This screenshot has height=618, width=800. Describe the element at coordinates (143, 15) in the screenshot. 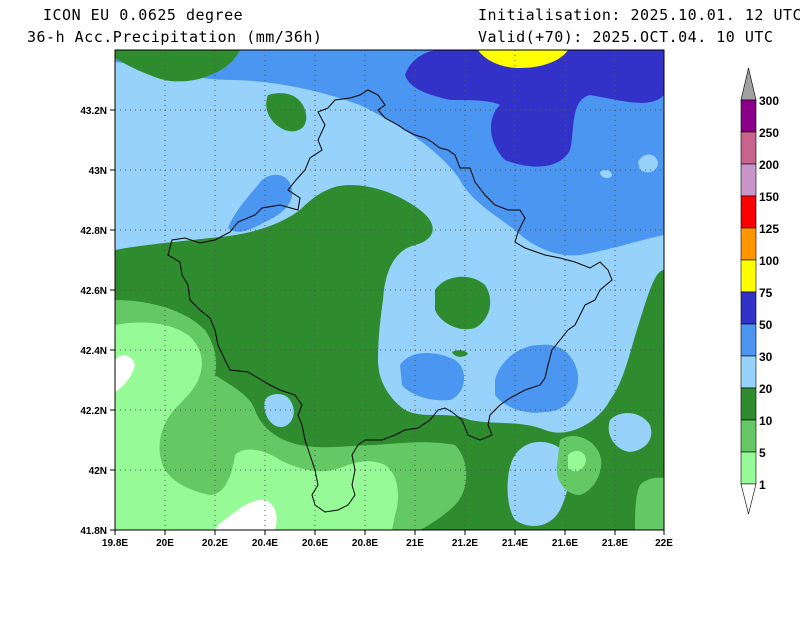

I see `model-title: ICON EU 0.0625 degree` at that location.